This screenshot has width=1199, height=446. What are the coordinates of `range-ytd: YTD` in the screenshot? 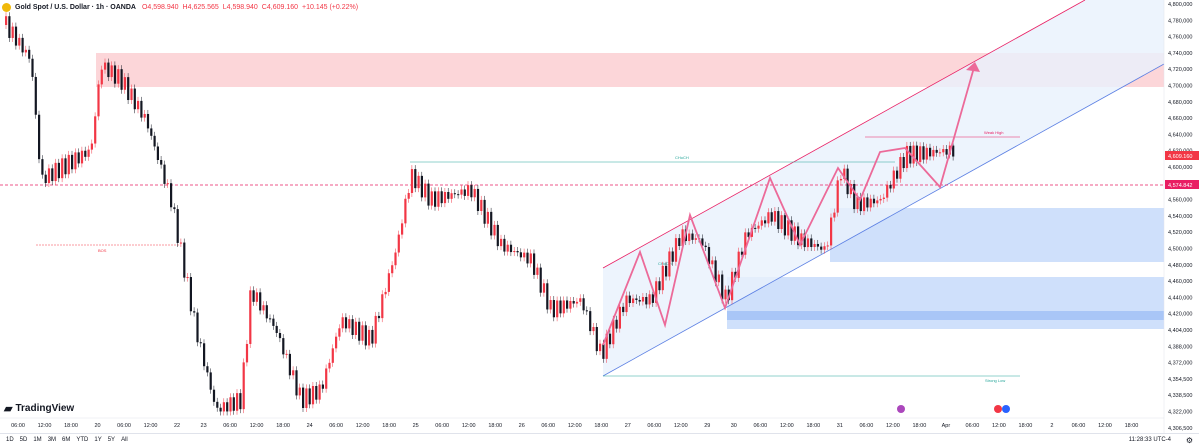 It's located at (82, 440).